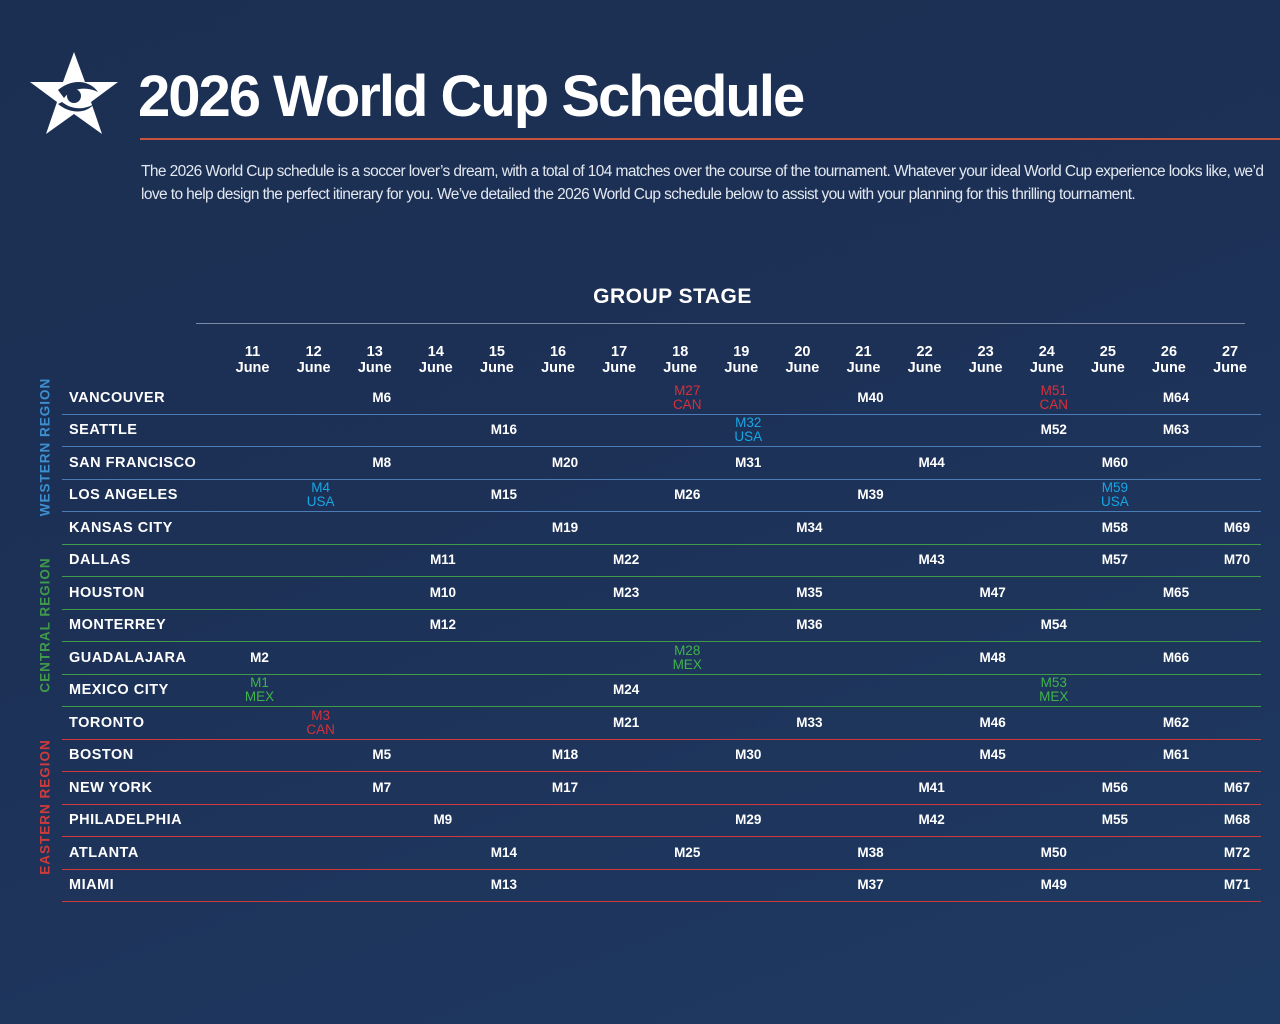 This screenshot has width=1280, height=1024. Describe the element at coordinates (1046, 352) in the screenshot. I see `date-day: 24` at that location.